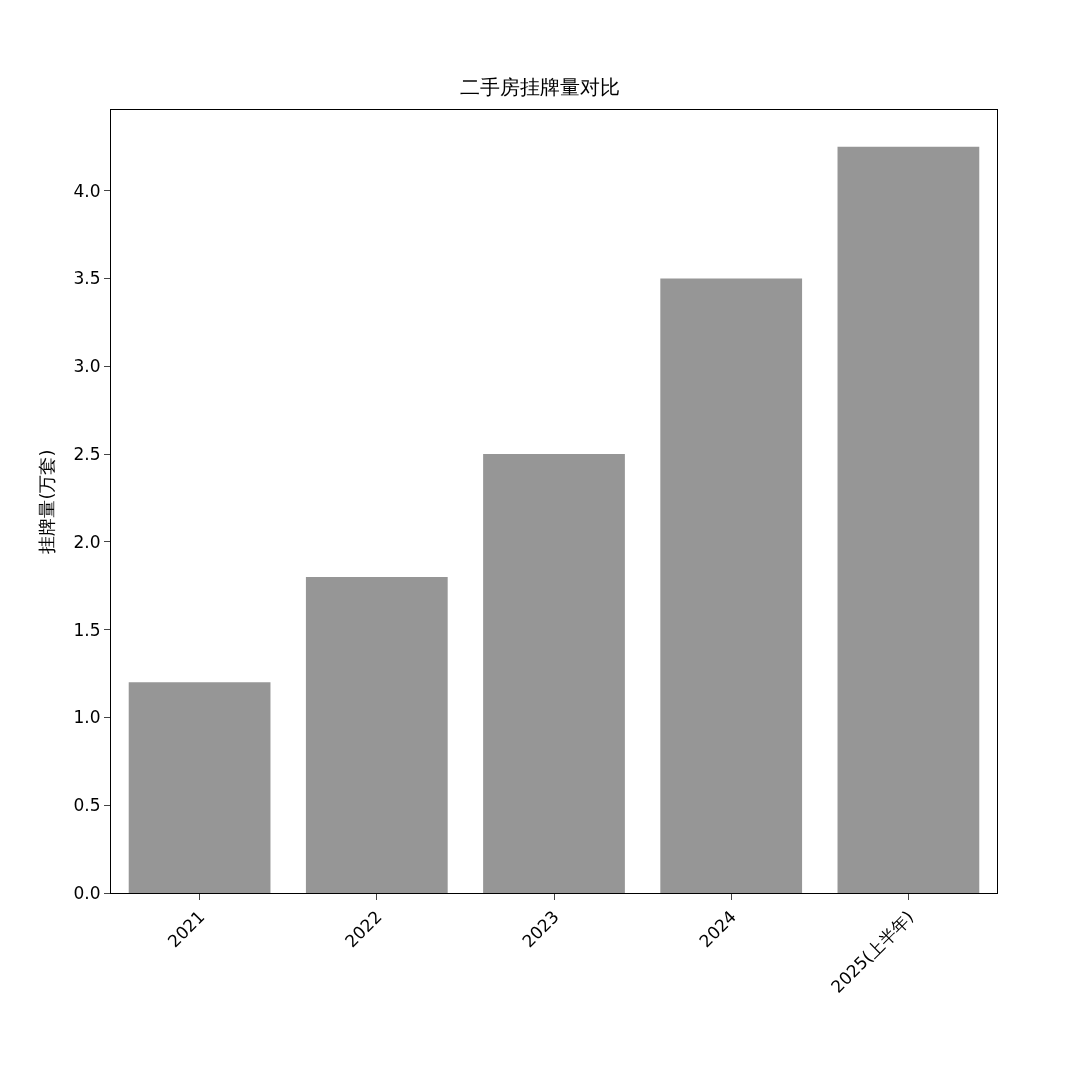  I want to click on y-tick-label: 1.5, so click(87, 629).